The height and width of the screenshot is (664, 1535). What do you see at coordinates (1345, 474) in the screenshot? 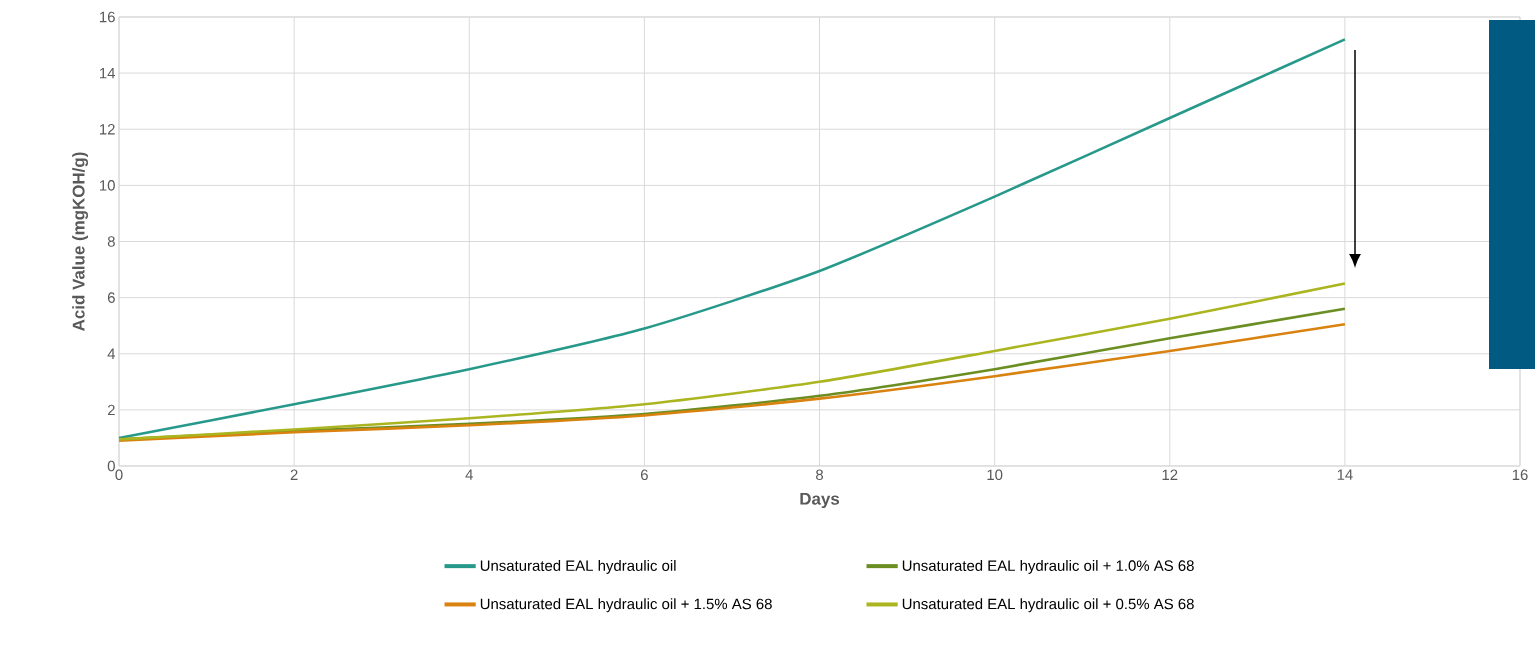
I see `x-tick-label: 14` at bounding box center [1345, 474].